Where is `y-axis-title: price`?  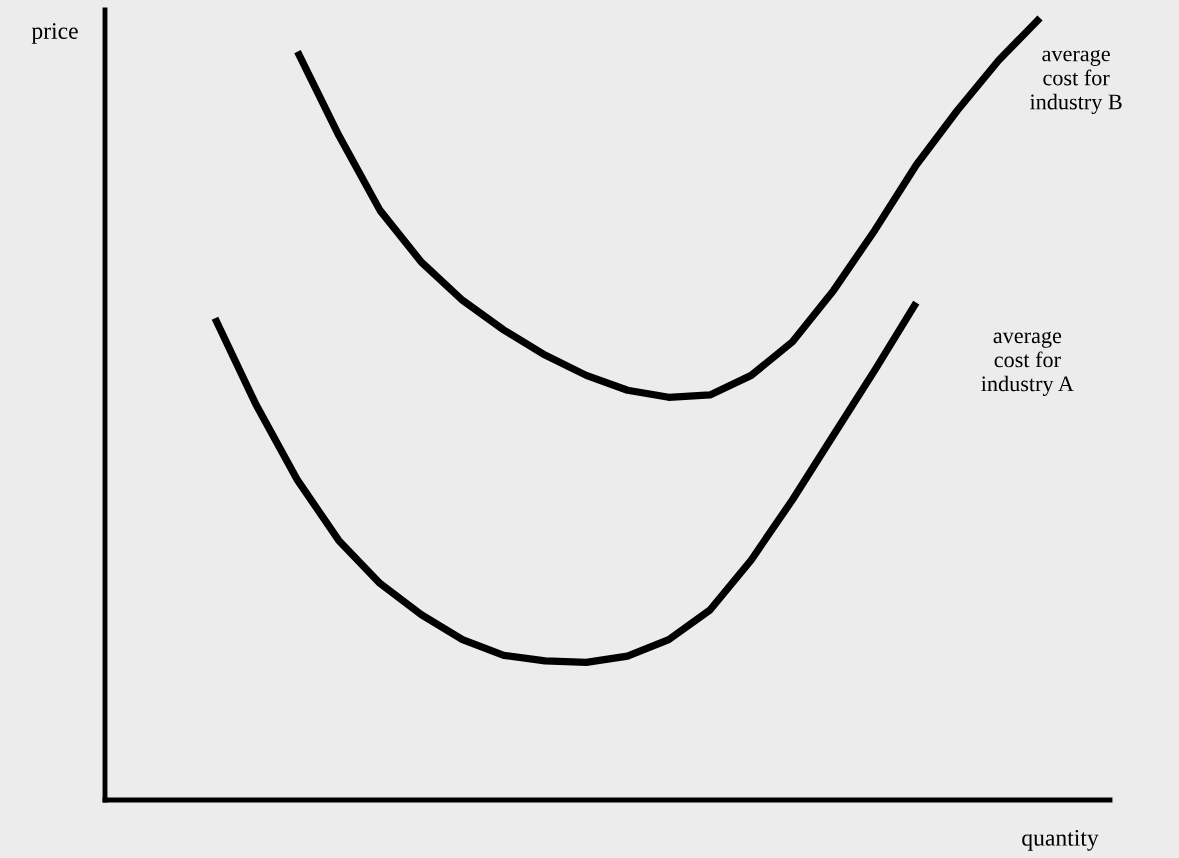
y-axis-title: price is located at coordinates (54, 33).